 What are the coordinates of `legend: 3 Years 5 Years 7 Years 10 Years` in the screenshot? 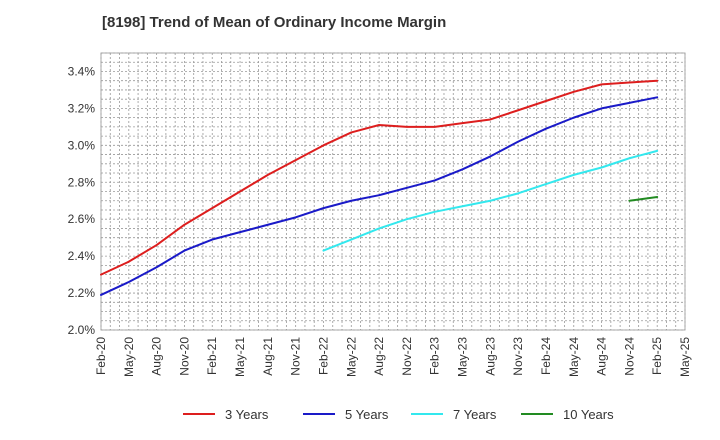 It's located at (398, 414).